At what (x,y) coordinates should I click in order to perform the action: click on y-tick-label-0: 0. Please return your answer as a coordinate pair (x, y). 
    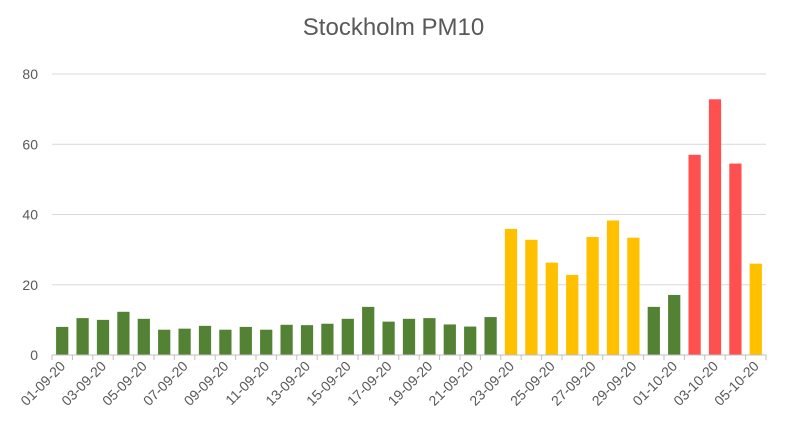
    Looking at the image, I should click on (34, 355).